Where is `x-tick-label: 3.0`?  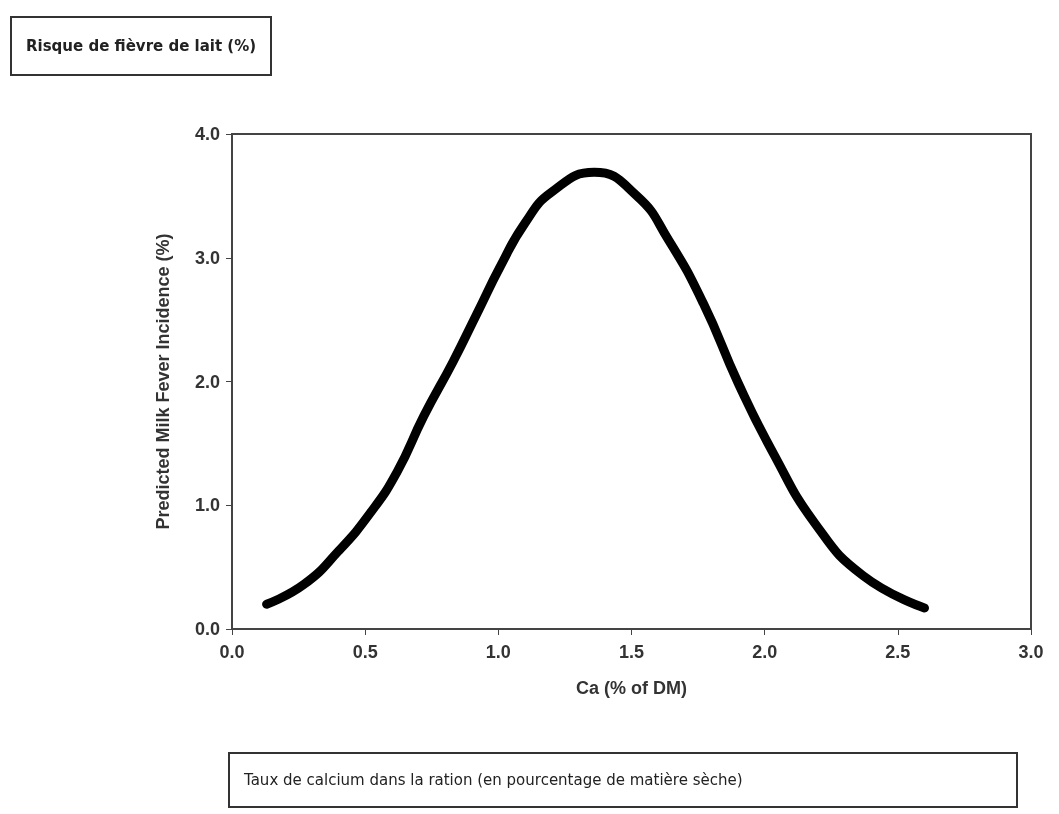 x-tick-label: 3.0 is located at coordinates (1031, 652).